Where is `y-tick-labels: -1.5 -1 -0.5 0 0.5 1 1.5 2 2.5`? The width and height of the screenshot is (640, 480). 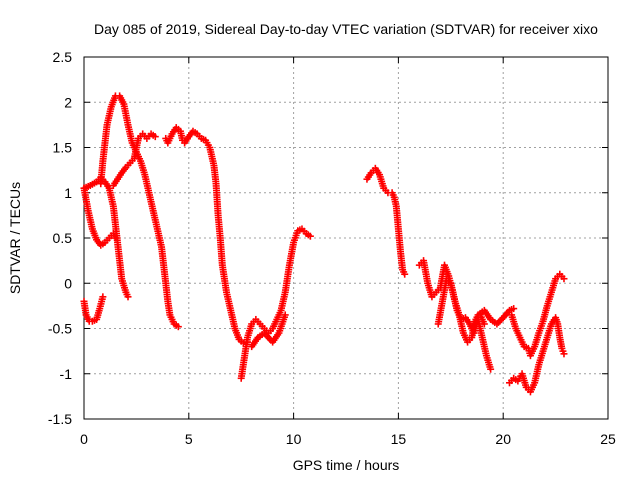
y-tick-labels: -1.5 -1 -0.5 0 0.5 1 1.5 2 2.5 is located at coordinates (60, 238).